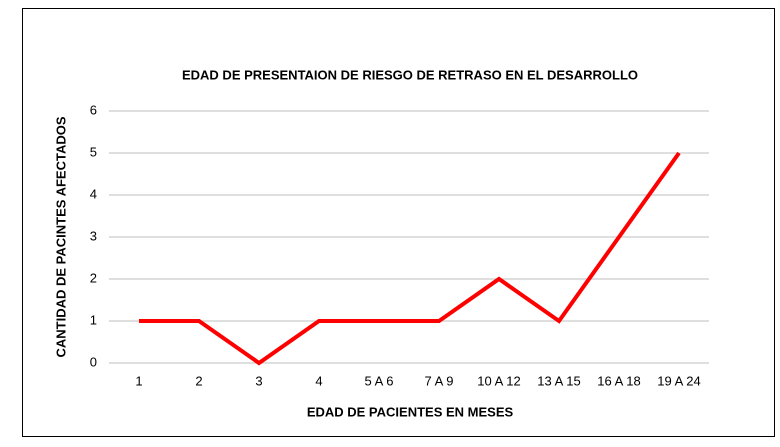 The height and width of the screenshot is (447, 780). What do you see at coordinates (93, 277) in the screenshot?
I see `y-tick-label: 2` at bounding box center [93, 277].